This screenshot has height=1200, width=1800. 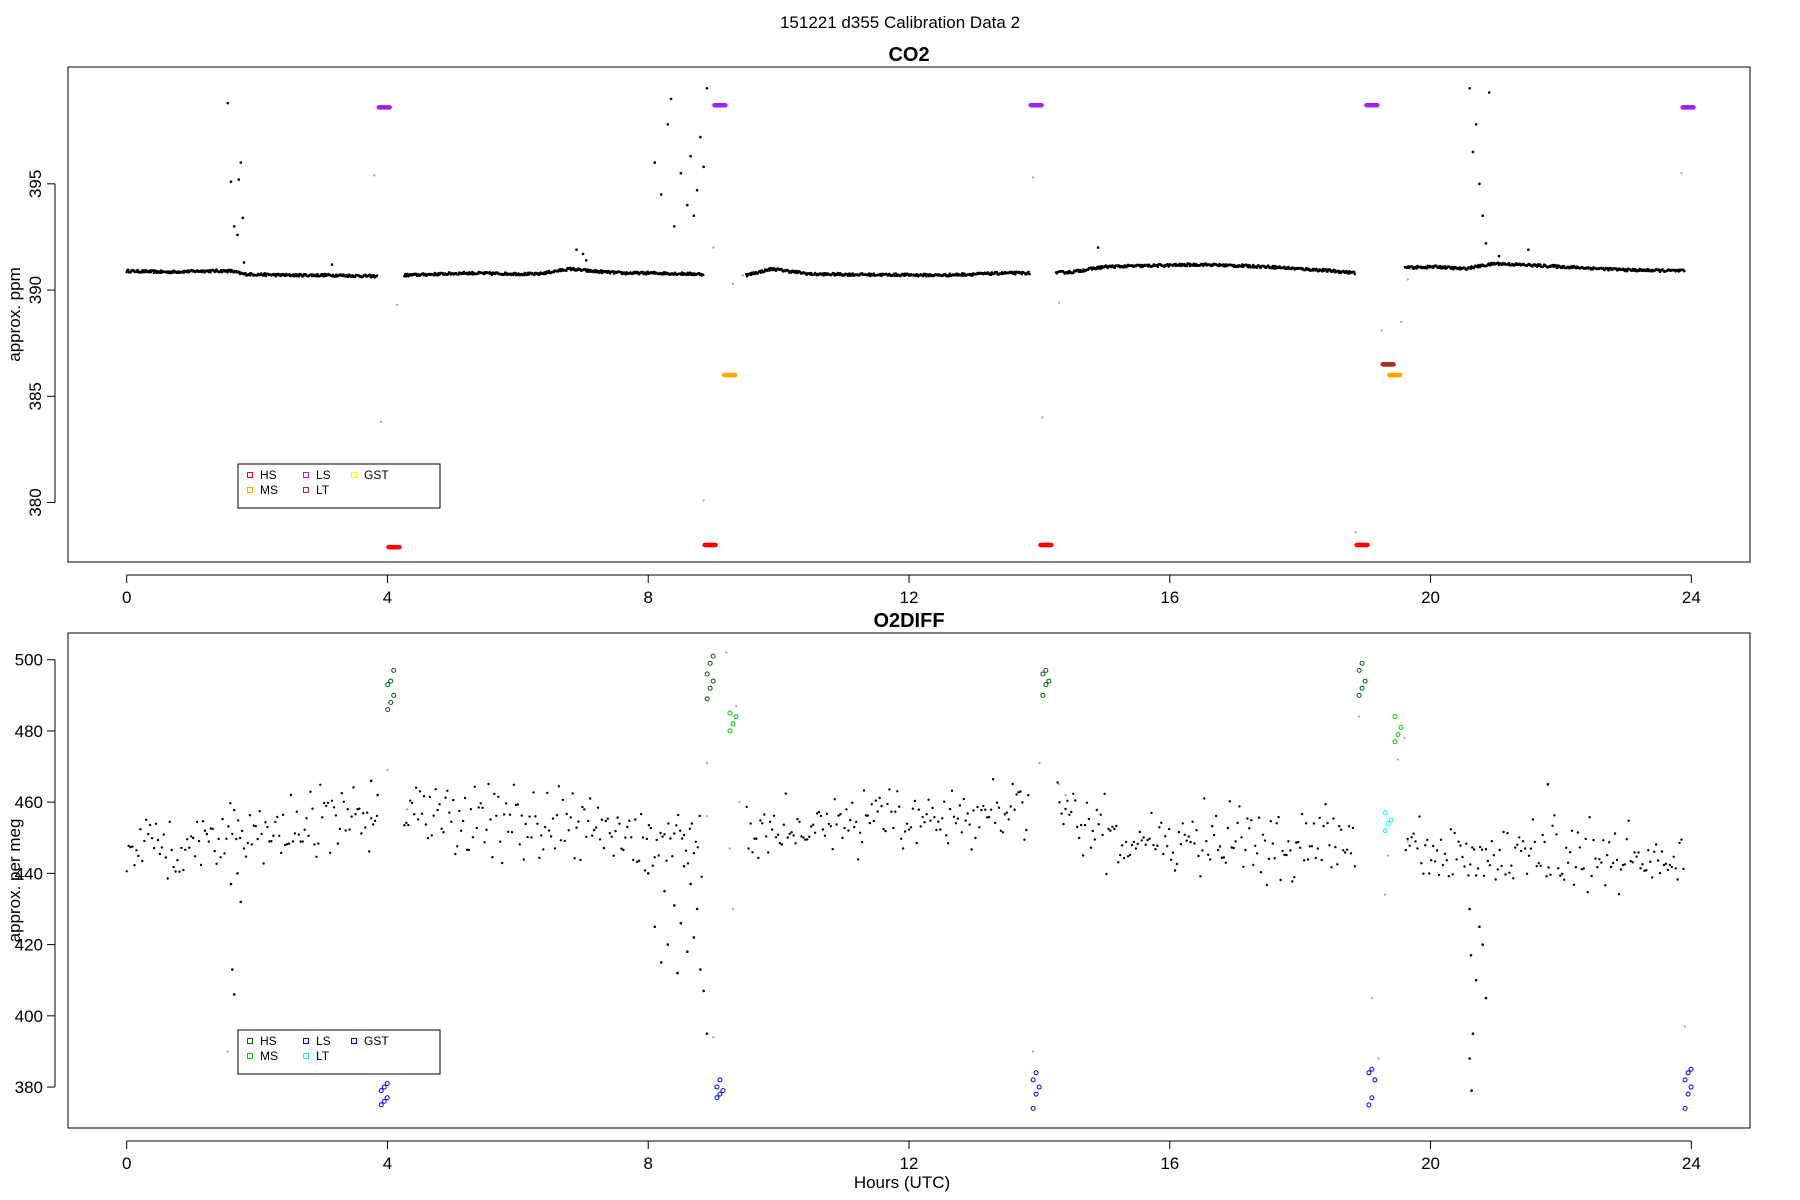 What do you see at coordinates (735, 375) in the screenshot?
I see `cal-point-ms` at bounding box center [735, 375].